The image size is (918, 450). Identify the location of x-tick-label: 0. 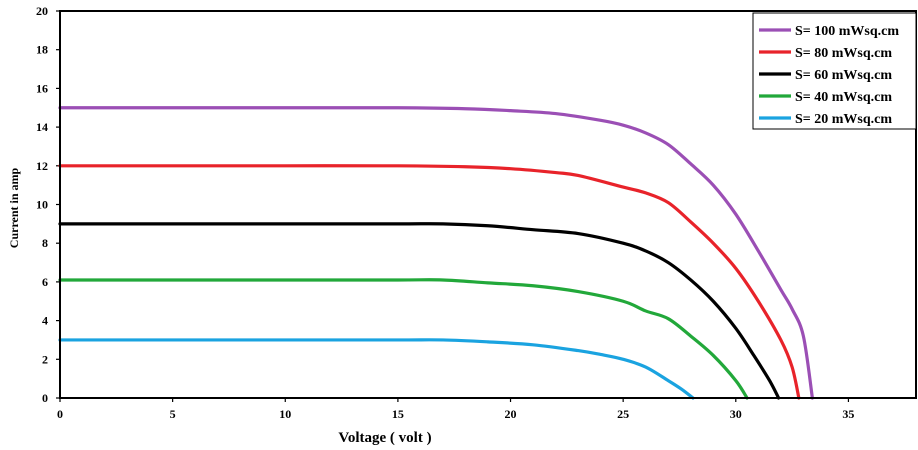
(60, 414).